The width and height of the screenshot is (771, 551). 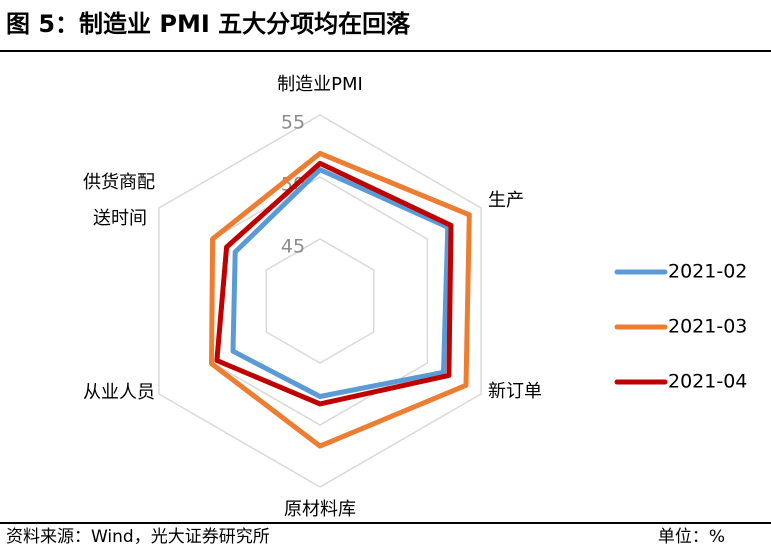 What do you see at coordinates (138, 537) in the screenshot?
I see `source-note: 资料来源：Wind，光大证券研究所` at bounding box center [138, 537].